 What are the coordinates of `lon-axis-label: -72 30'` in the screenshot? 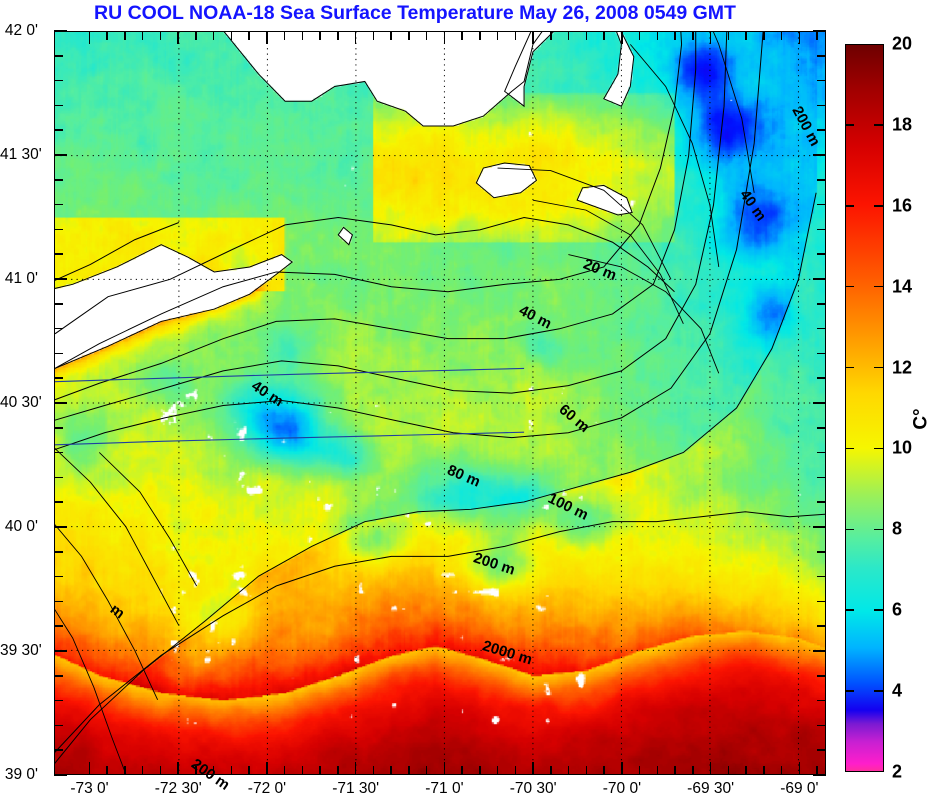 It's located at (178, 788).